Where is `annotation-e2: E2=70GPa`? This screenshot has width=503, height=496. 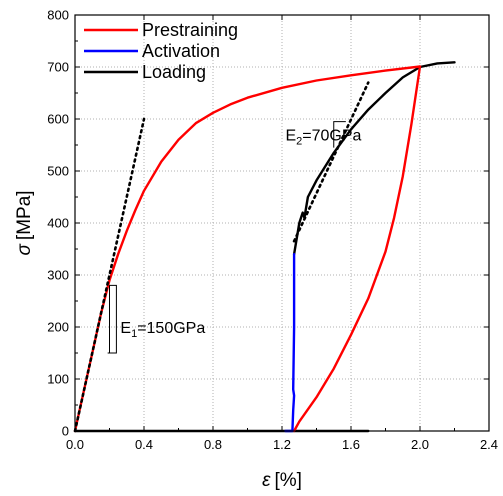
annotation-e2: E2=70GPa is located at coordinates (323, 138).